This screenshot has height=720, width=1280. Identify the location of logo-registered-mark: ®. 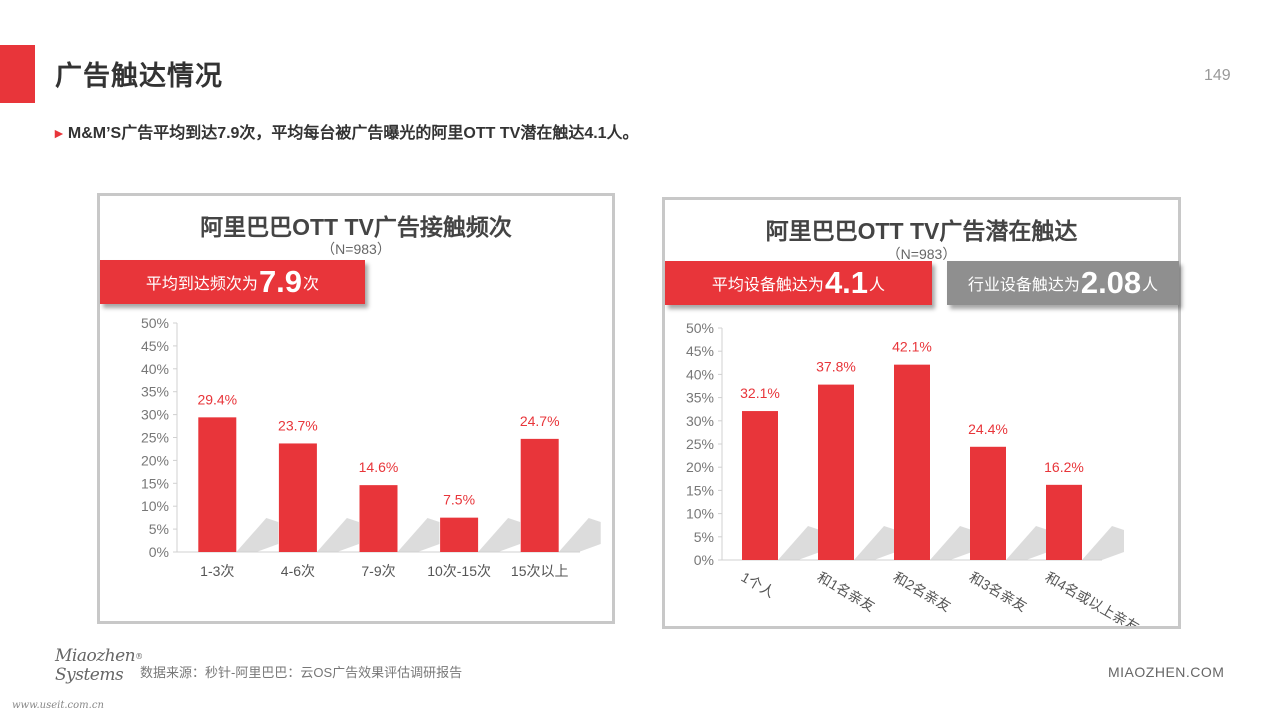
(139, 656).